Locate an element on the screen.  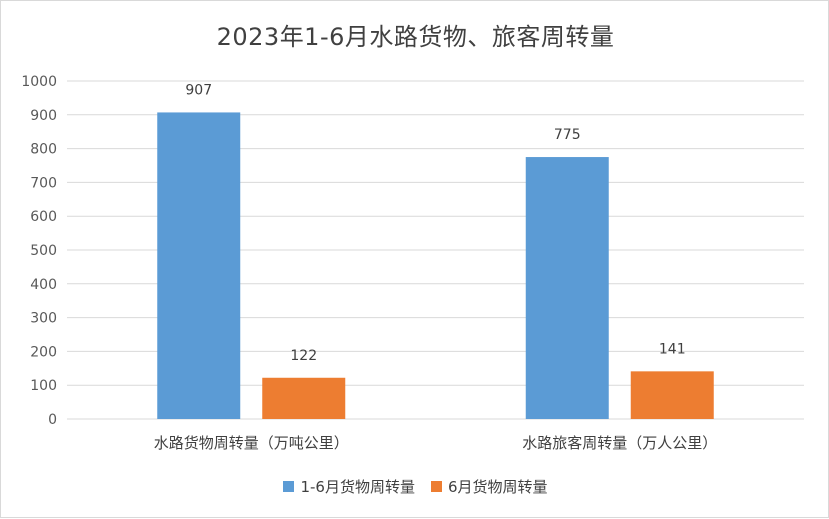
y-tick-label-0: 0 is located at coordinates (52, 420).